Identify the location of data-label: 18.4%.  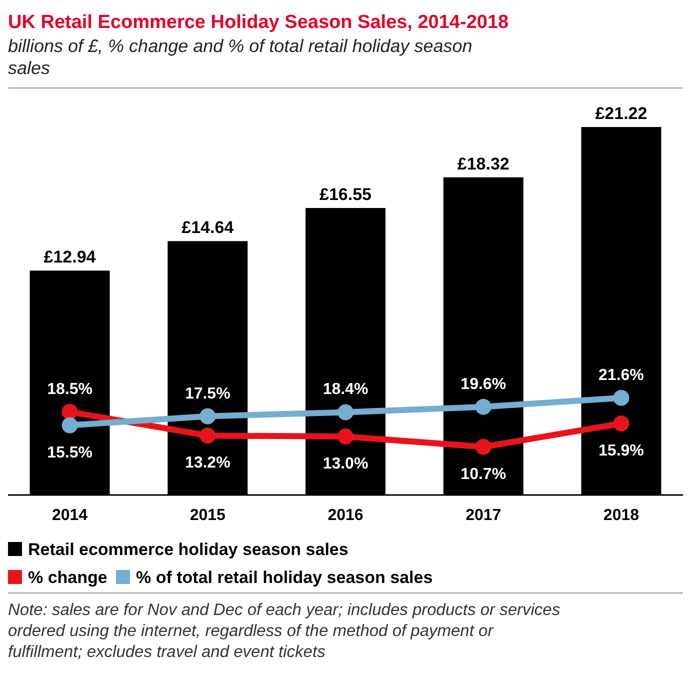
(345, 389).